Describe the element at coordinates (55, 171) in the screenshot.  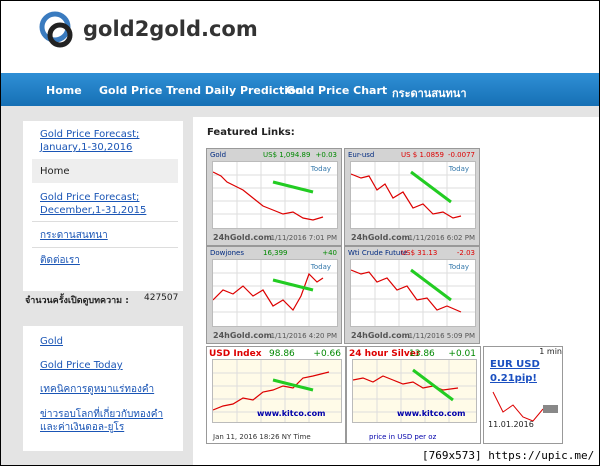
I see `side-link: Home` at that location.